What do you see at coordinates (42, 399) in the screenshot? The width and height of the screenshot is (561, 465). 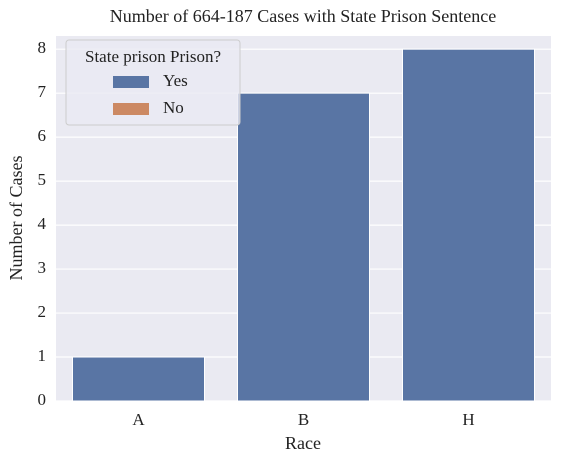 I see `y-tick-label: 0` at bounding box center [42, 399].